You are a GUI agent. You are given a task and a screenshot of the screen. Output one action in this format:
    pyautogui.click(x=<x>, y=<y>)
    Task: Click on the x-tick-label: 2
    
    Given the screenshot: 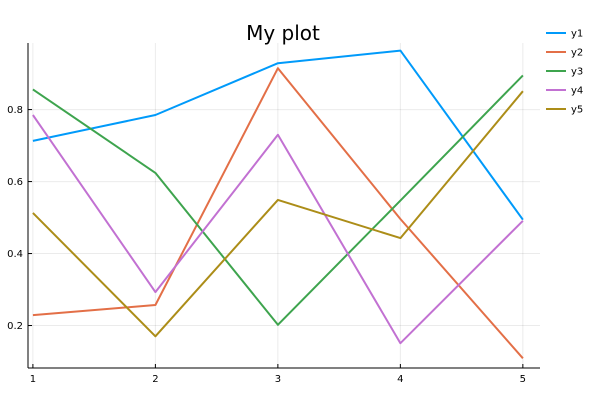 What is the action you would take?
    pyautogui.click(x=155, y=379)
    